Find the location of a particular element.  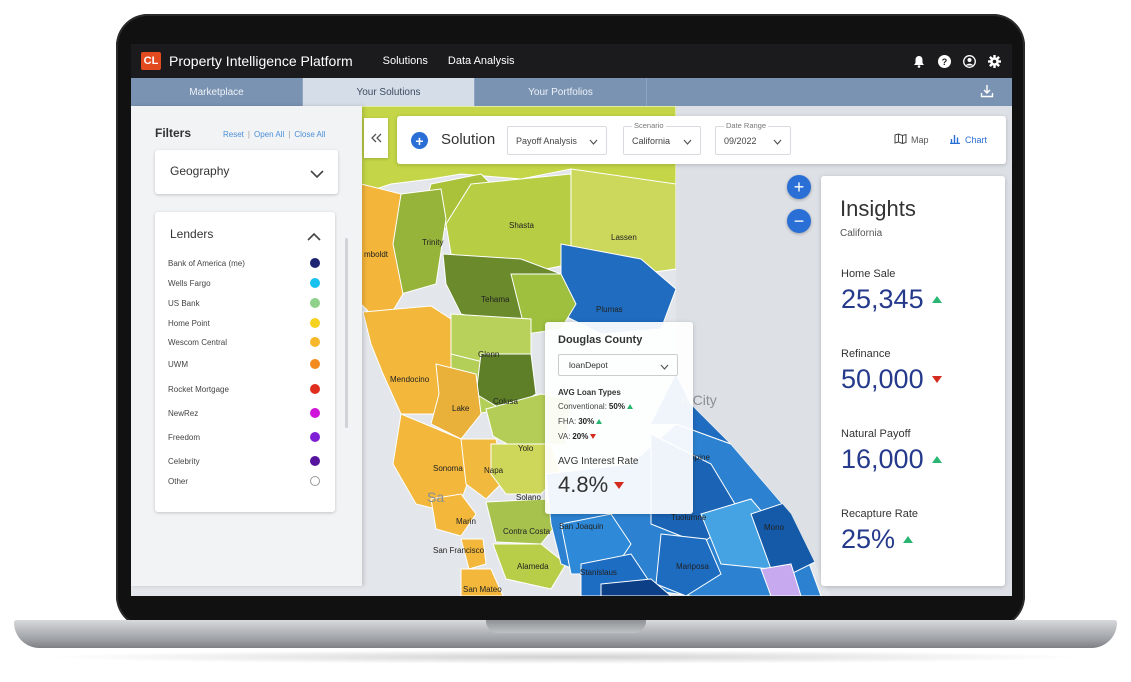

geography-filter: Geography is located at coordinates (246, 172).